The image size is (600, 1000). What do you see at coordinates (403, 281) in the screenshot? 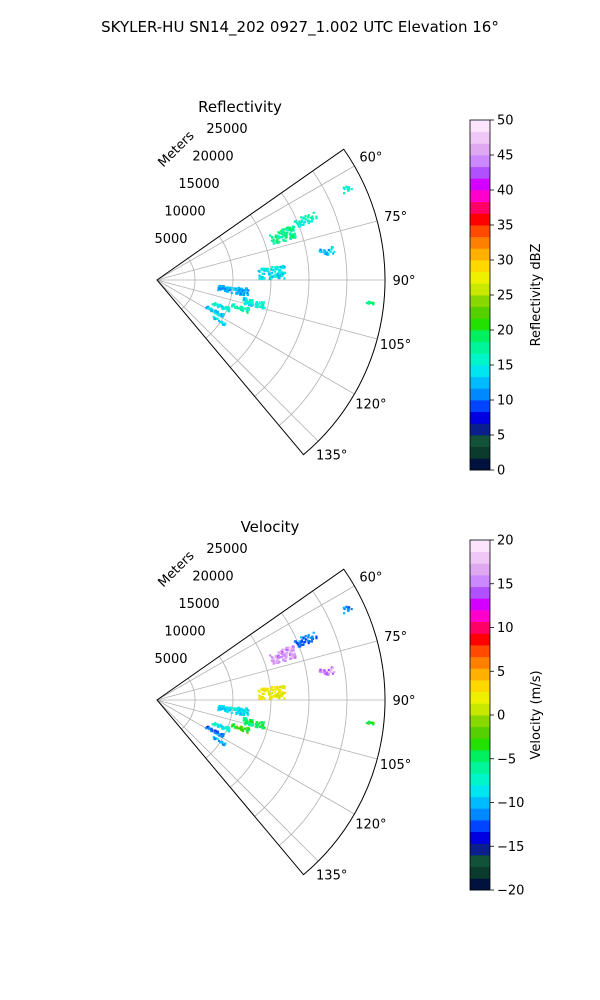
I see `azimuth-tick-label: 90°` at bounding box center [403, 281].